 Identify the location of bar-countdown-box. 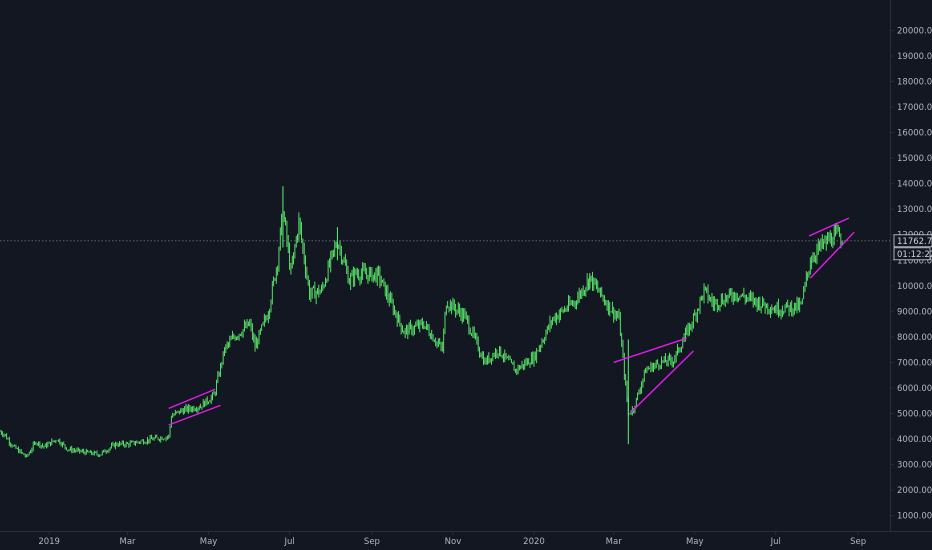
(912, 254).